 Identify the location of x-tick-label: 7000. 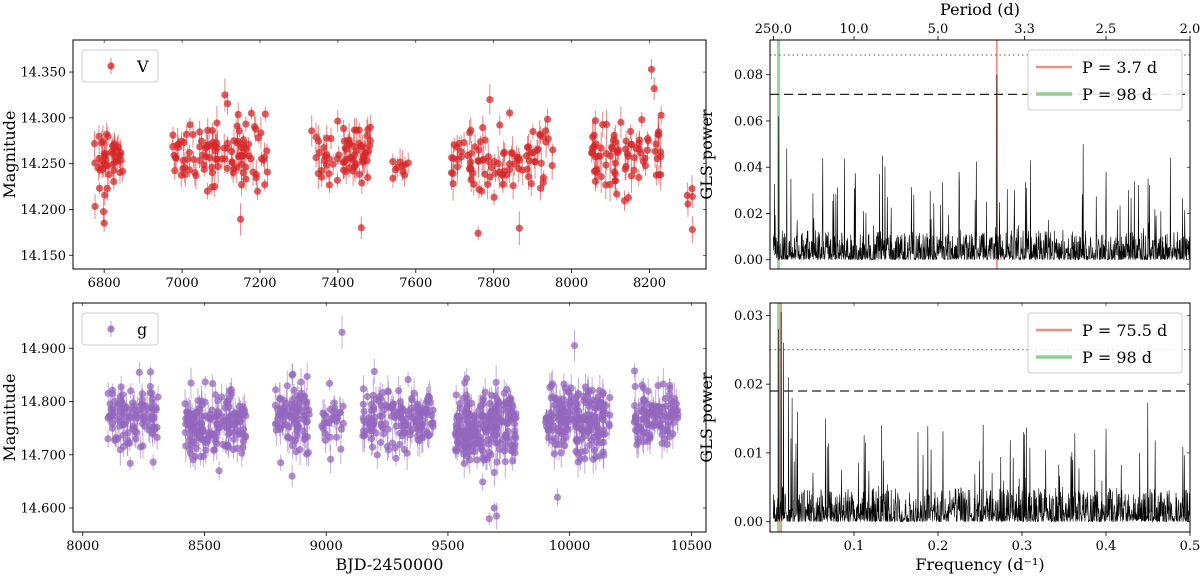
(182, 283).